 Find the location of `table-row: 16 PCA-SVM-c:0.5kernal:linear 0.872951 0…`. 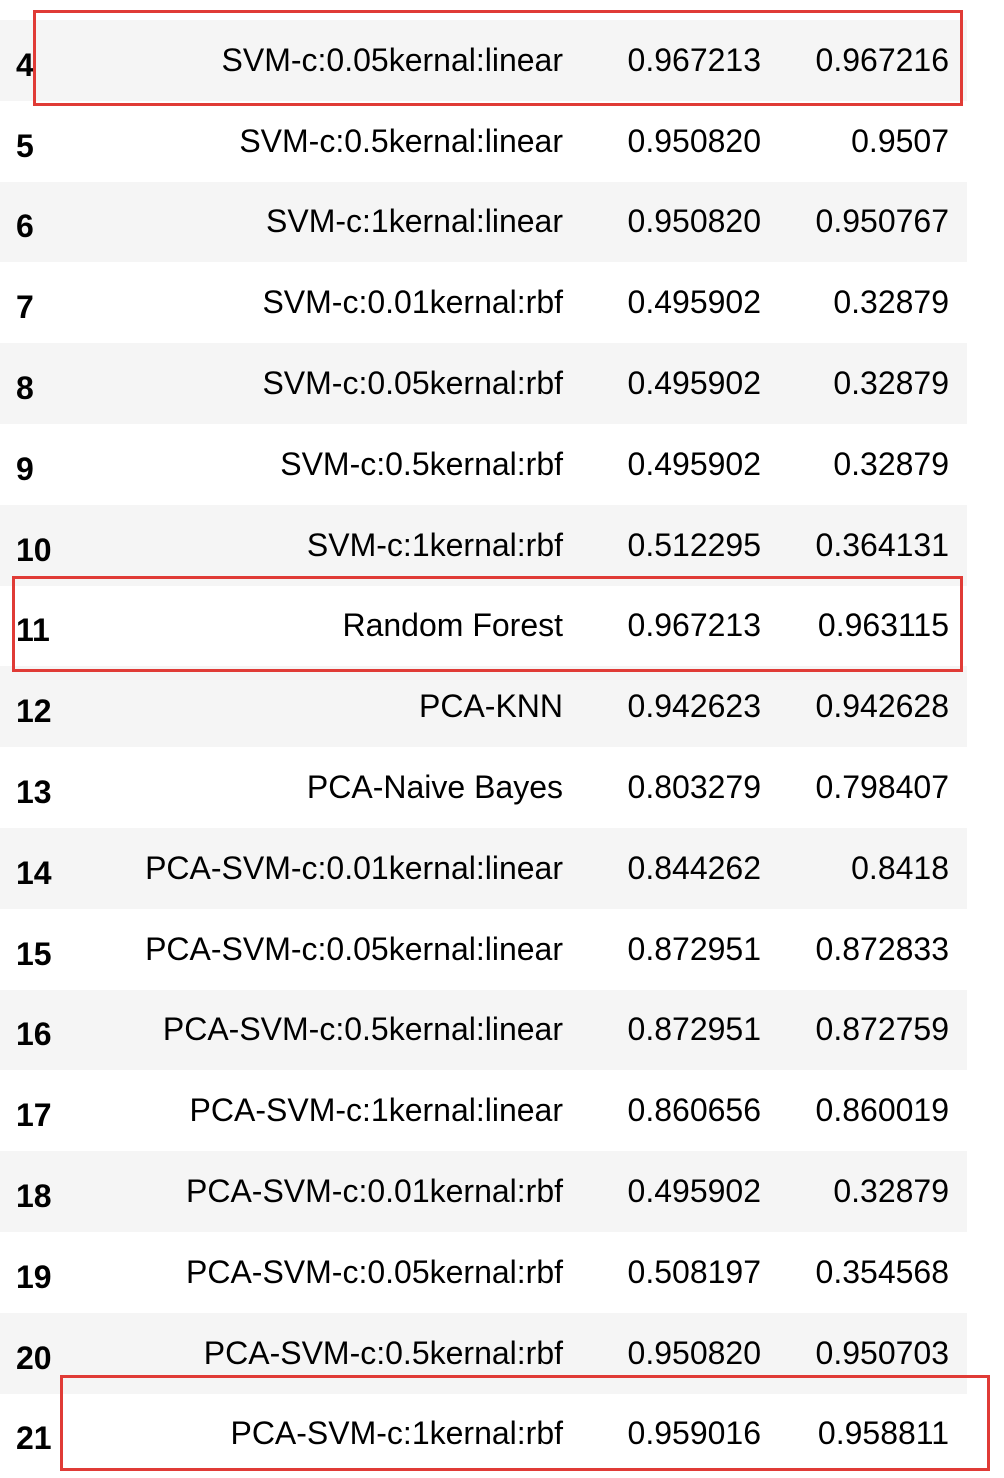

table-row: 16 PCA-SVM-c:0.5kernal:linear 0.872951 0… is located at coordinates (483, 1030).